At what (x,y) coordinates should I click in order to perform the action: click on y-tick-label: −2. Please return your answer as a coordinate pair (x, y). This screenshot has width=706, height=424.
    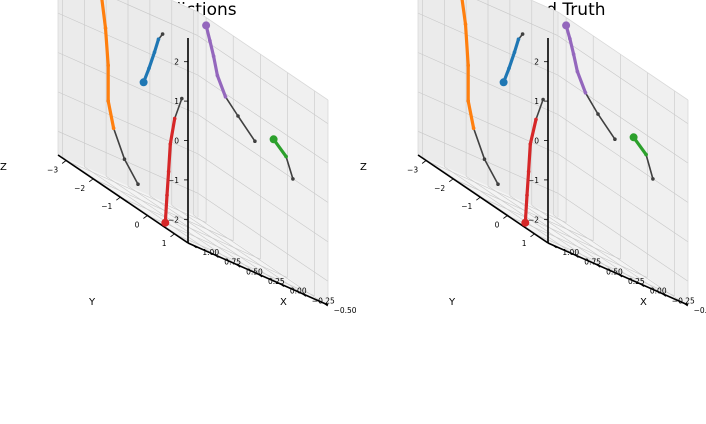
    Looking at the image, I should click on (79, 188).